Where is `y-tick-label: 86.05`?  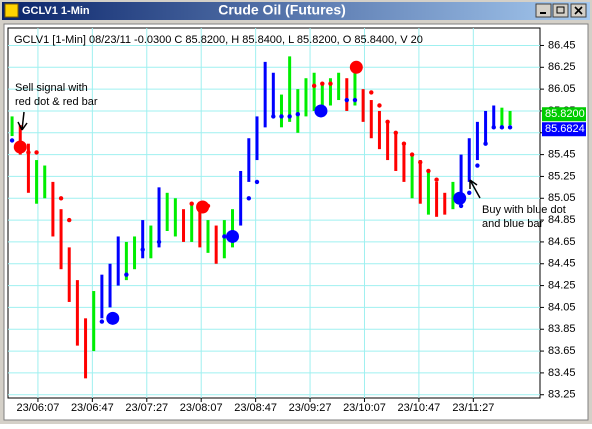
y-tick-label: 86.05 is located at coordinates (562, 89).